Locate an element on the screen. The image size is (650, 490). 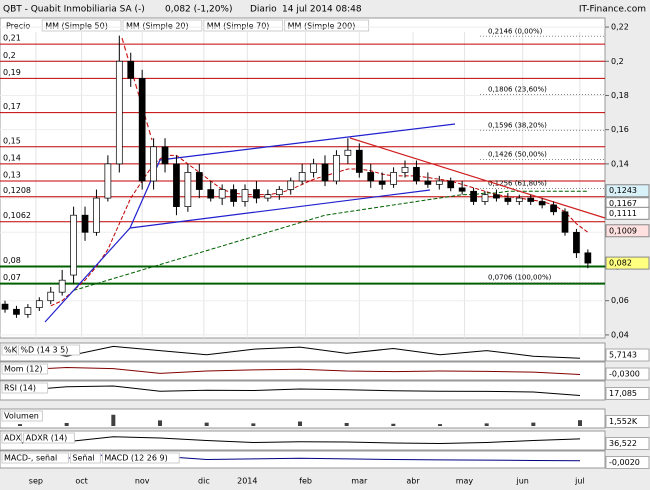
indicator-value: 36,522 is located at coordinates (623, 443).